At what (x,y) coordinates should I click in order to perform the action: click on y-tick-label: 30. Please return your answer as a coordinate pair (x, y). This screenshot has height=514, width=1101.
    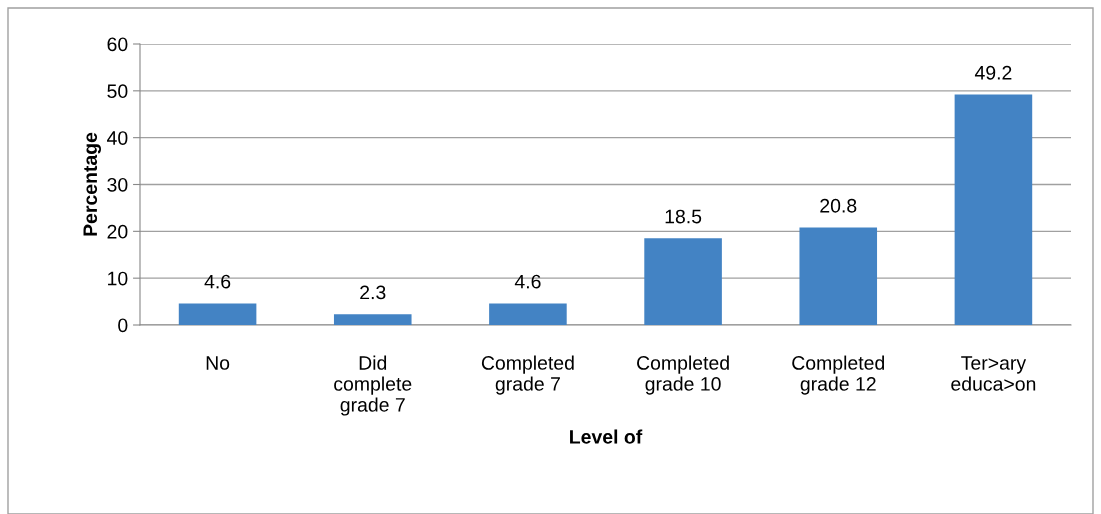
    Looking at the image, I should click on (117, 184).